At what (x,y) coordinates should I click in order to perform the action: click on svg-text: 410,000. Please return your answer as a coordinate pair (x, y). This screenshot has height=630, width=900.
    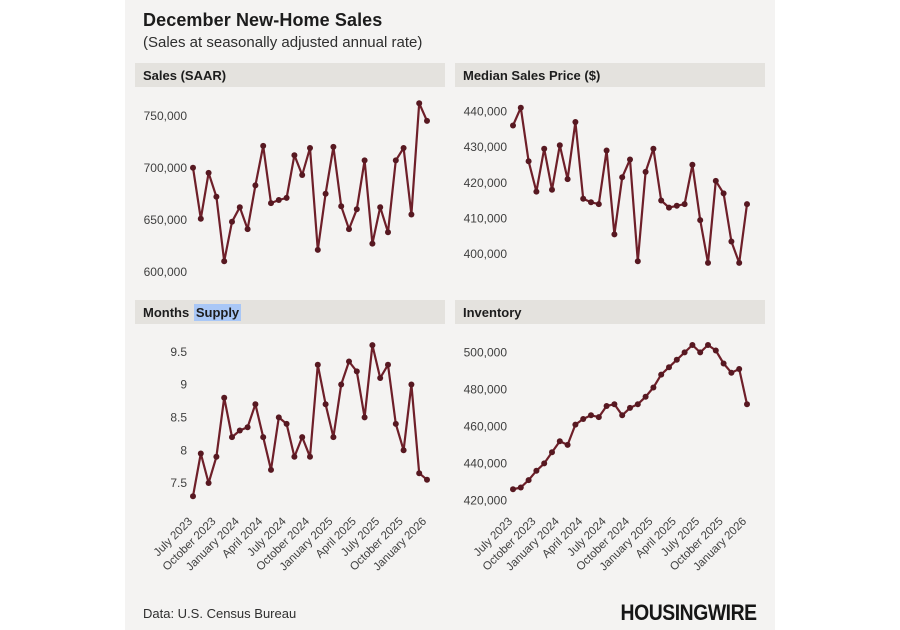
    Looking at the image, I should click on (486, 219).